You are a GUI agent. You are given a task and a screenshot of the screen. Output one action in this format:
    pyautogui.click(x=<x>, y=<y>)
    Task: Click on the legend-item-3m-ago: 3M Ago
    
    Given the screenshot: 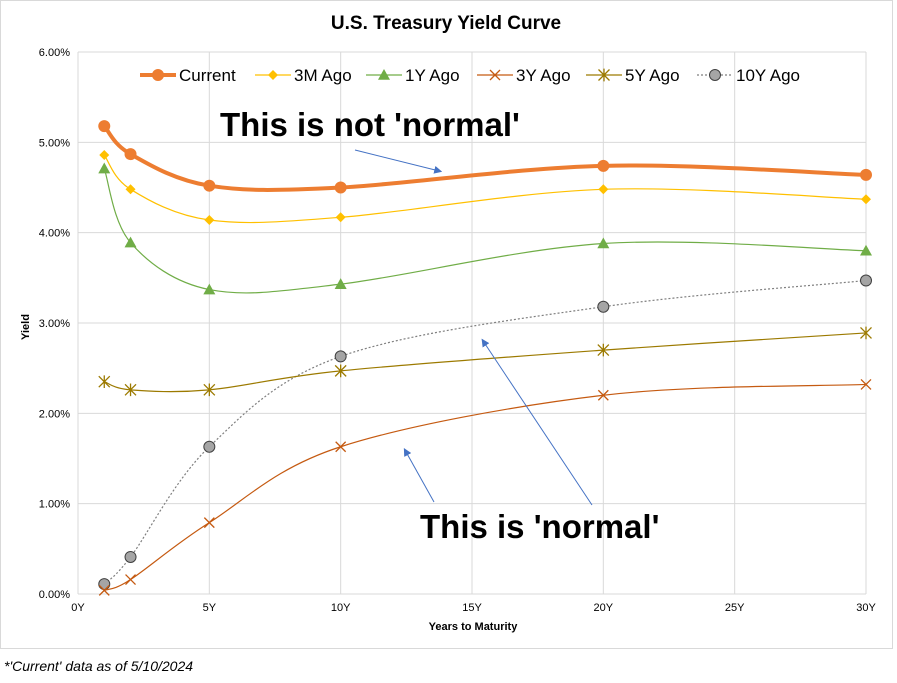 What is the action you would take?
    pyautogui.click(x=303, y=75)
    